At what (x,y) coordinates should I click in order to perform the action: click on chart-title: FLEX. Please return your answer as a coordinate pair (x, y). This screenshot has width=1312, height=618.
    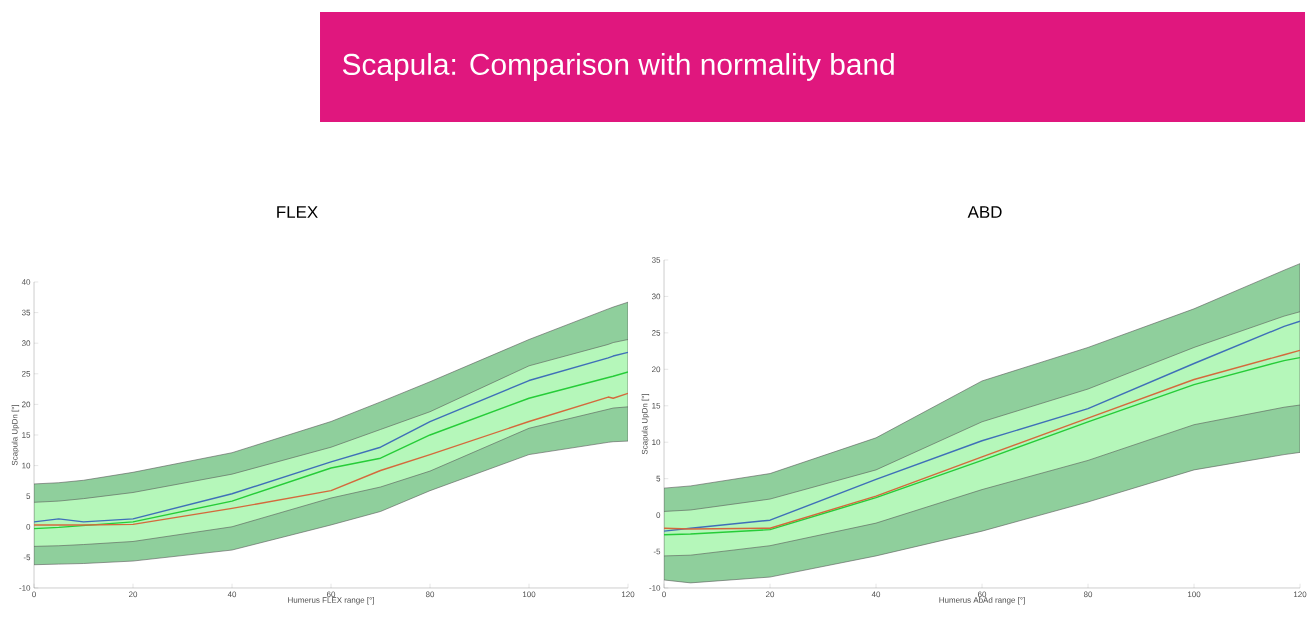
    Looking at the image, I should click on (297, 212).